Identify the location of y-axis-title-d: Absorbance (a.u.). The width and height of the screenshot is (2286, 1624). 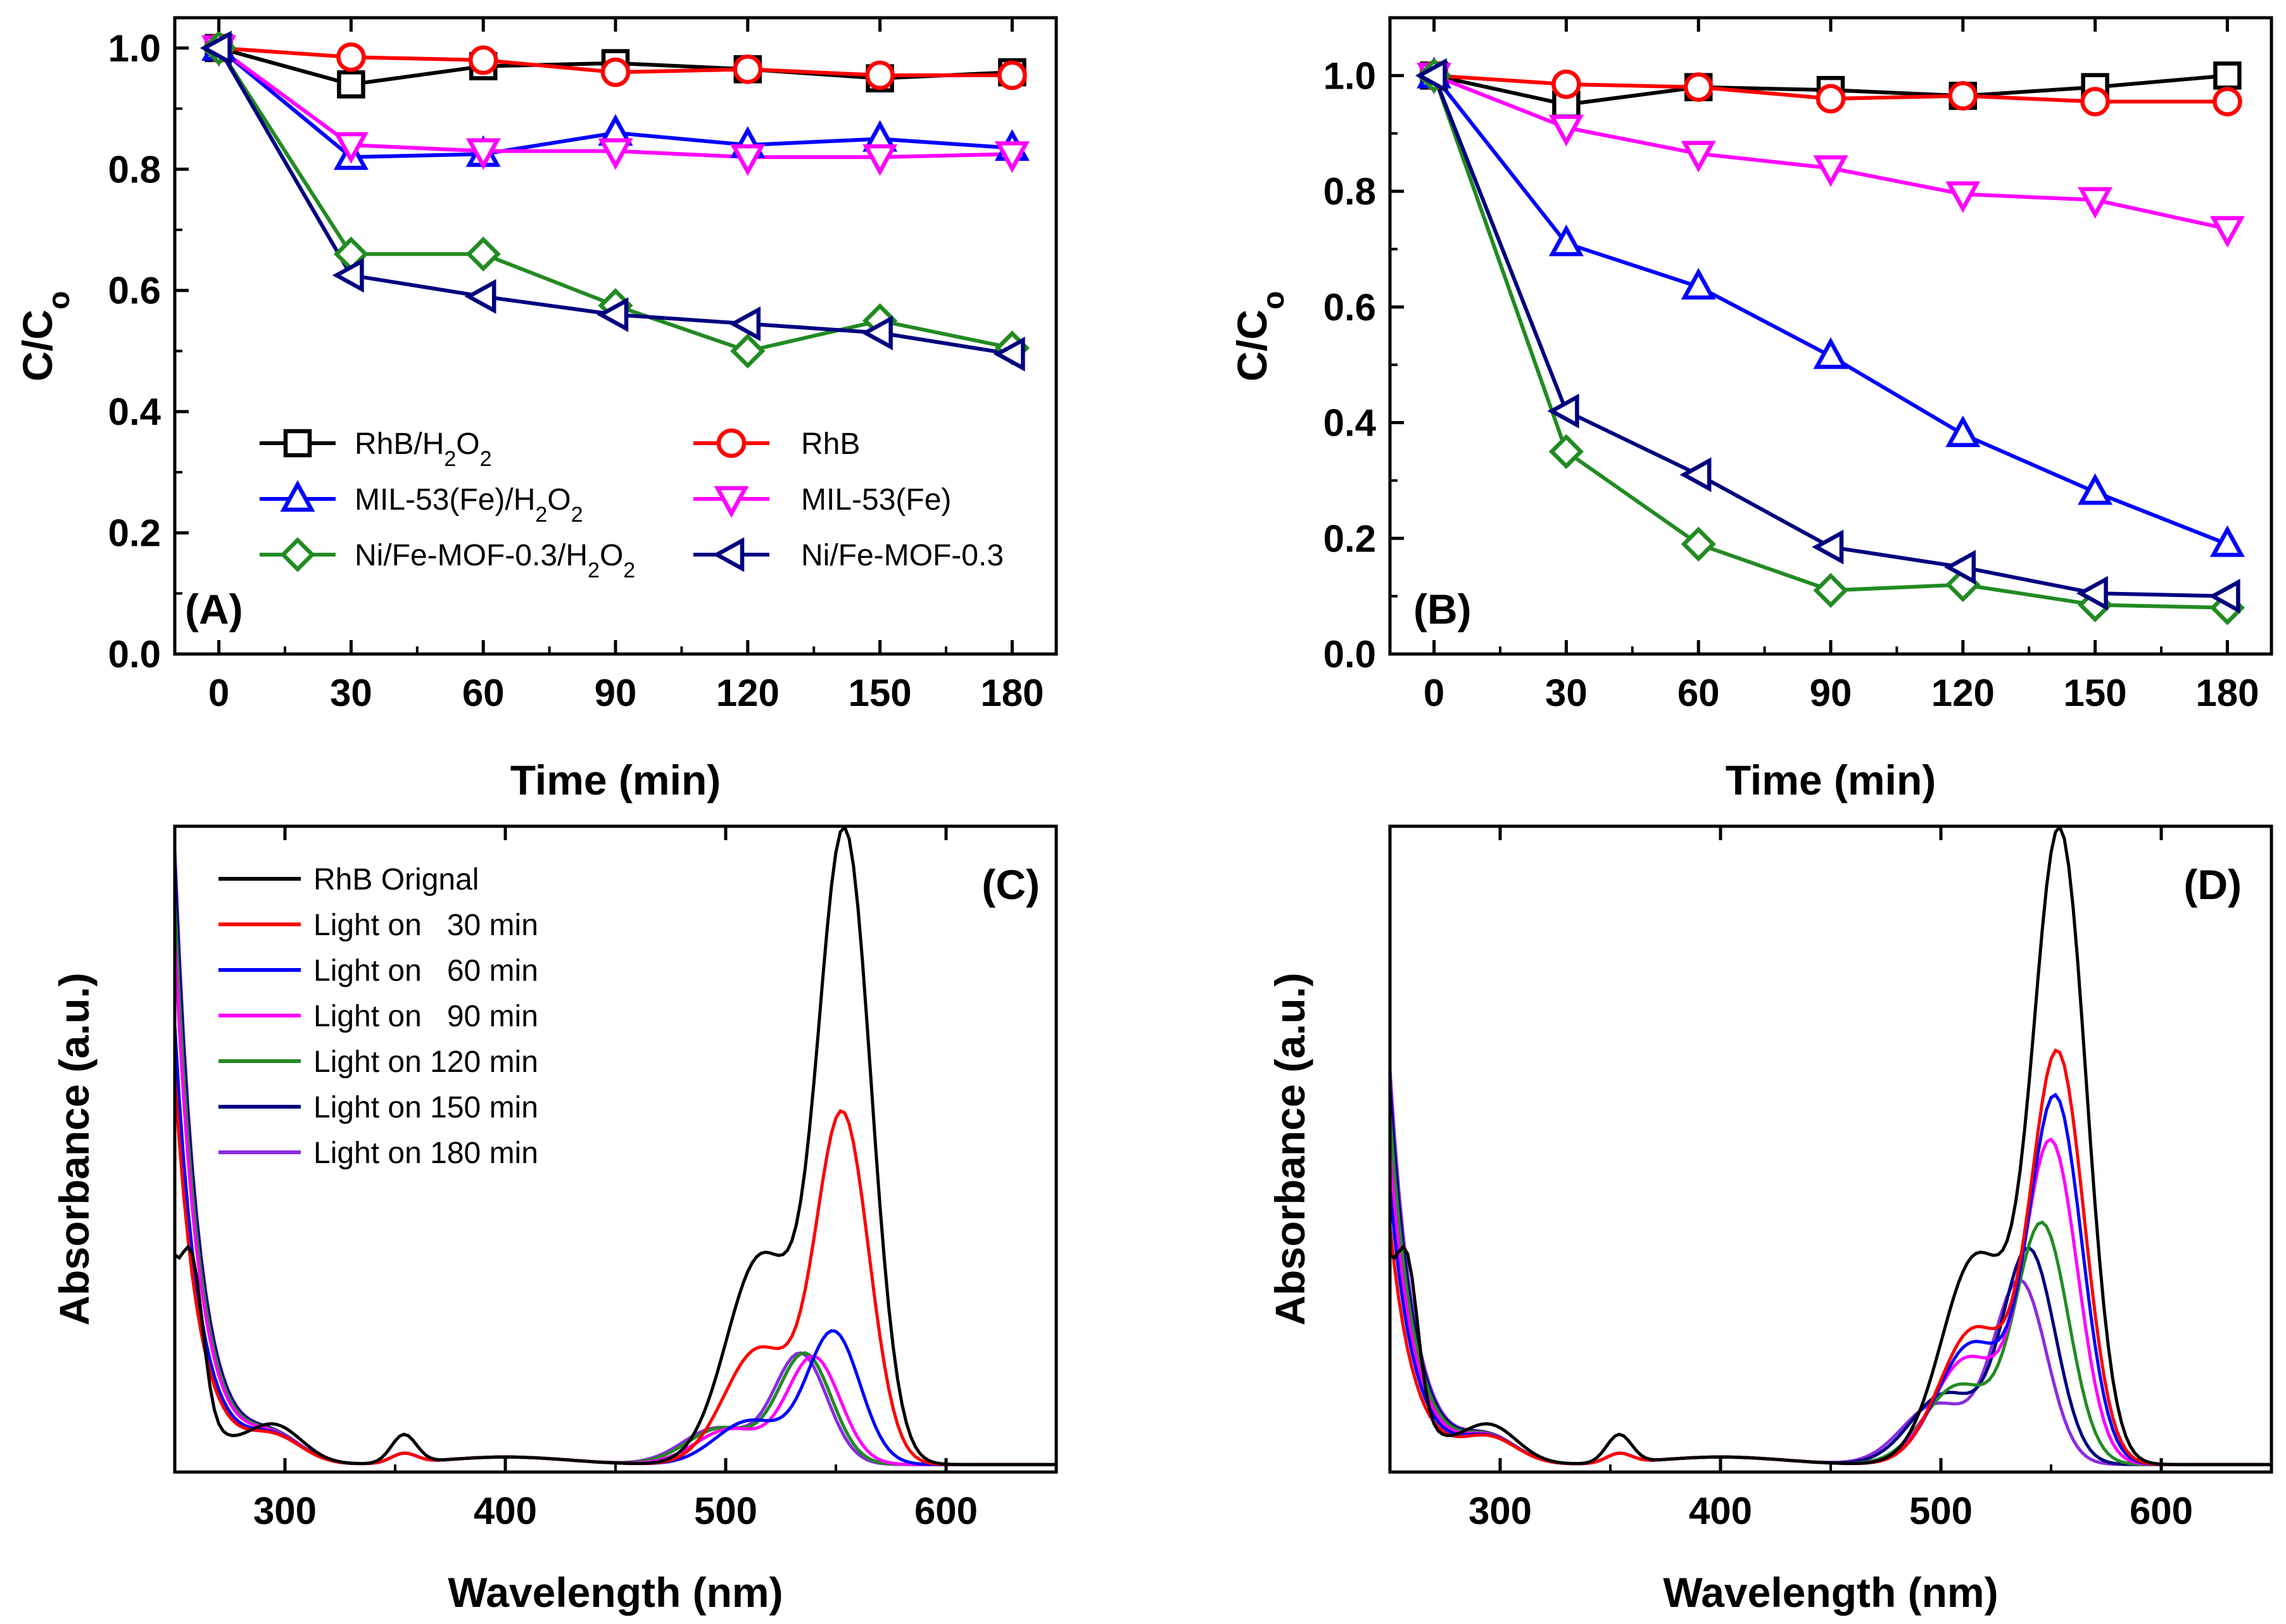
(1289, 1149).